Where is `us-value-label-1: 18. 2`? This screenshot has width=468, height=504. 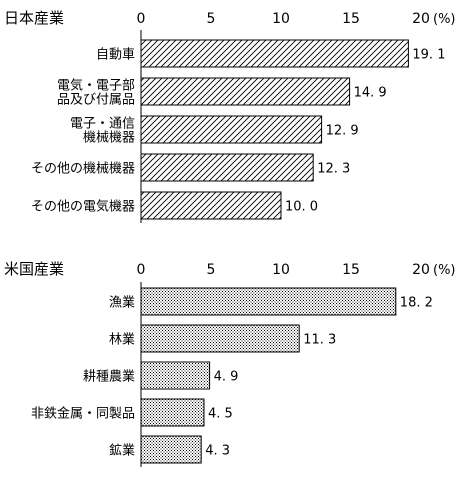 us-value-label-1: 18. 2 is located at coordinates (416, 303).